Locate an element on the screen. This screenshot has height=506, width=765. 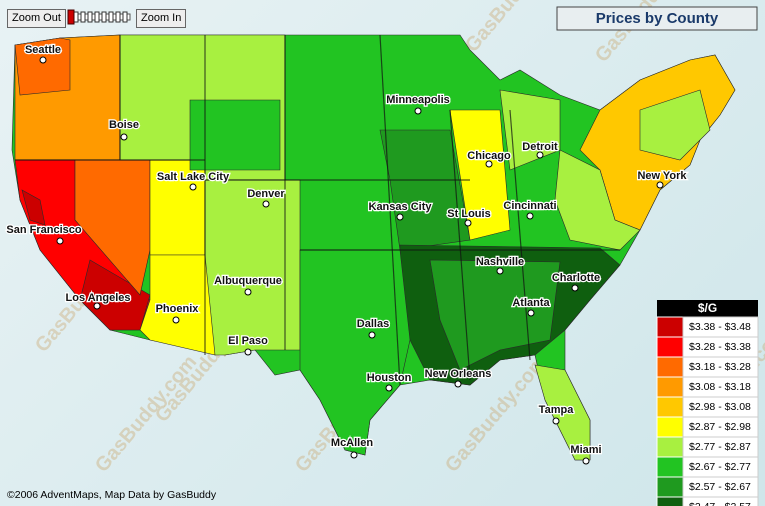
city-label: San Francisco is located at coordinates (43, 230).